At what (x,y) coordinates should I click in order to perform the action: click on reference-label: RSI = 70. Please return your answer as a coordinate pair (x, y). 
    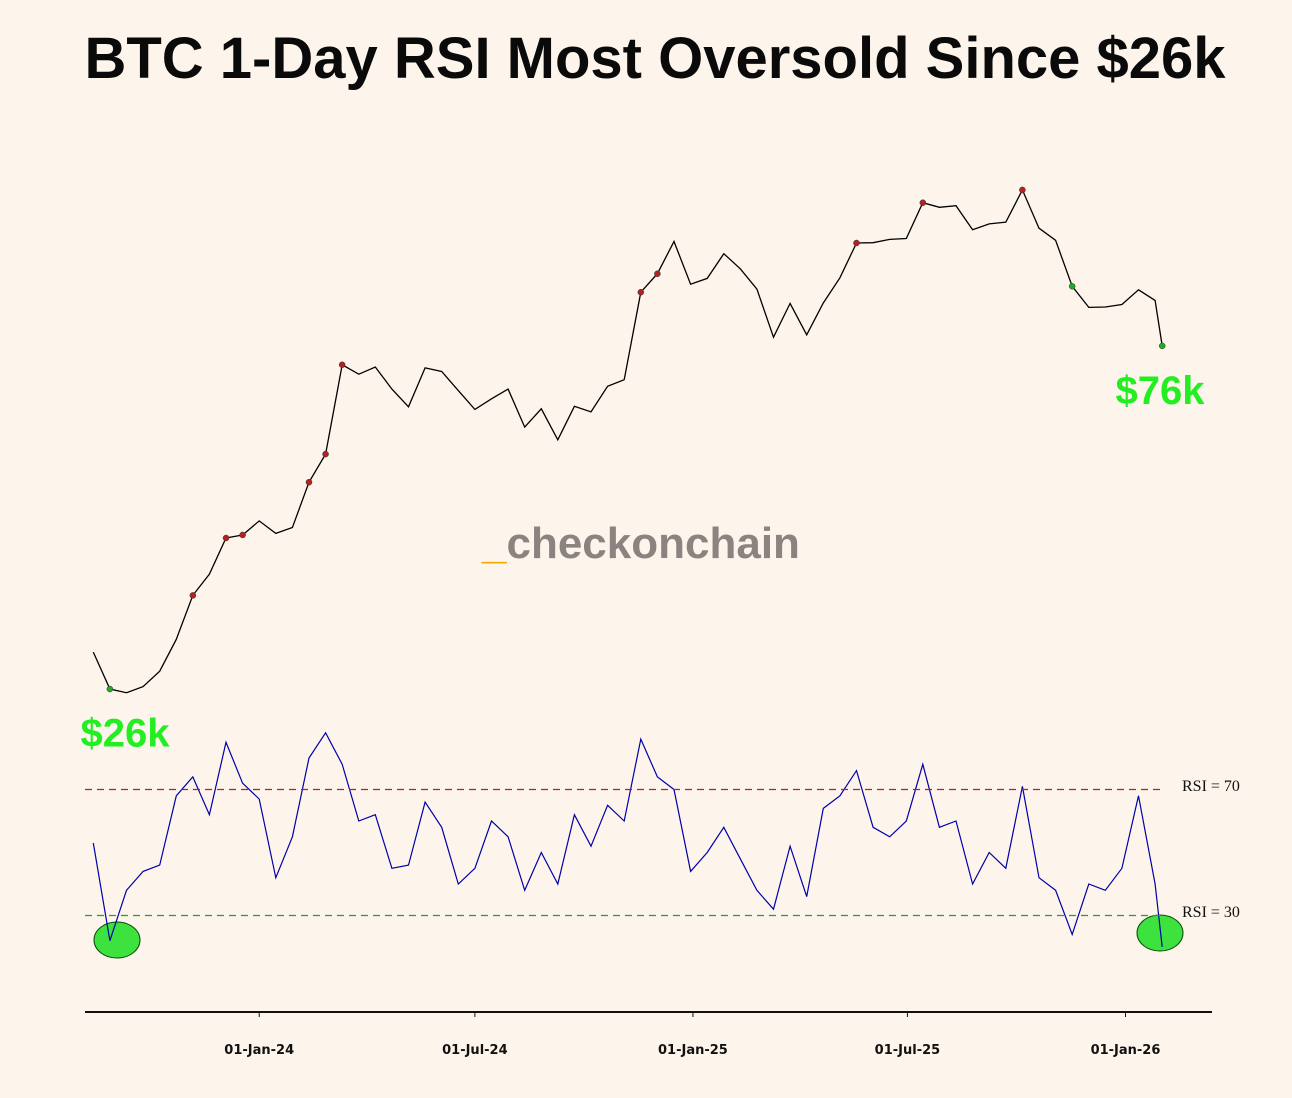
    Looking at the image, I should click on (1211, 786).